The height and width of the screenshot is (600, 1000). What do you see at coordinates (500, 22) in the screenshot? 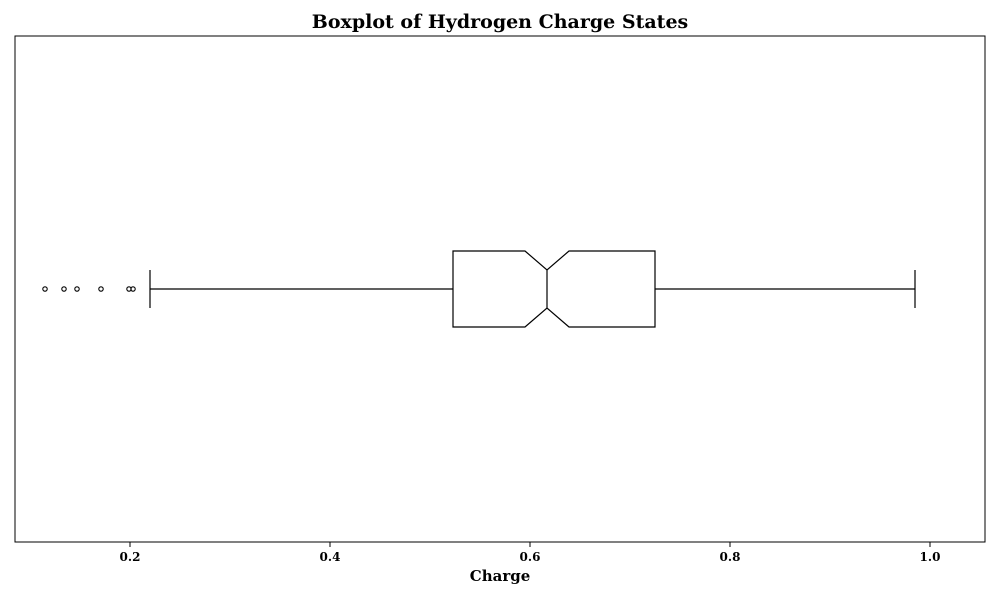
I see `chart-title: Boxplot of Hydrogen Charge States` at bounding box center [500, 22].